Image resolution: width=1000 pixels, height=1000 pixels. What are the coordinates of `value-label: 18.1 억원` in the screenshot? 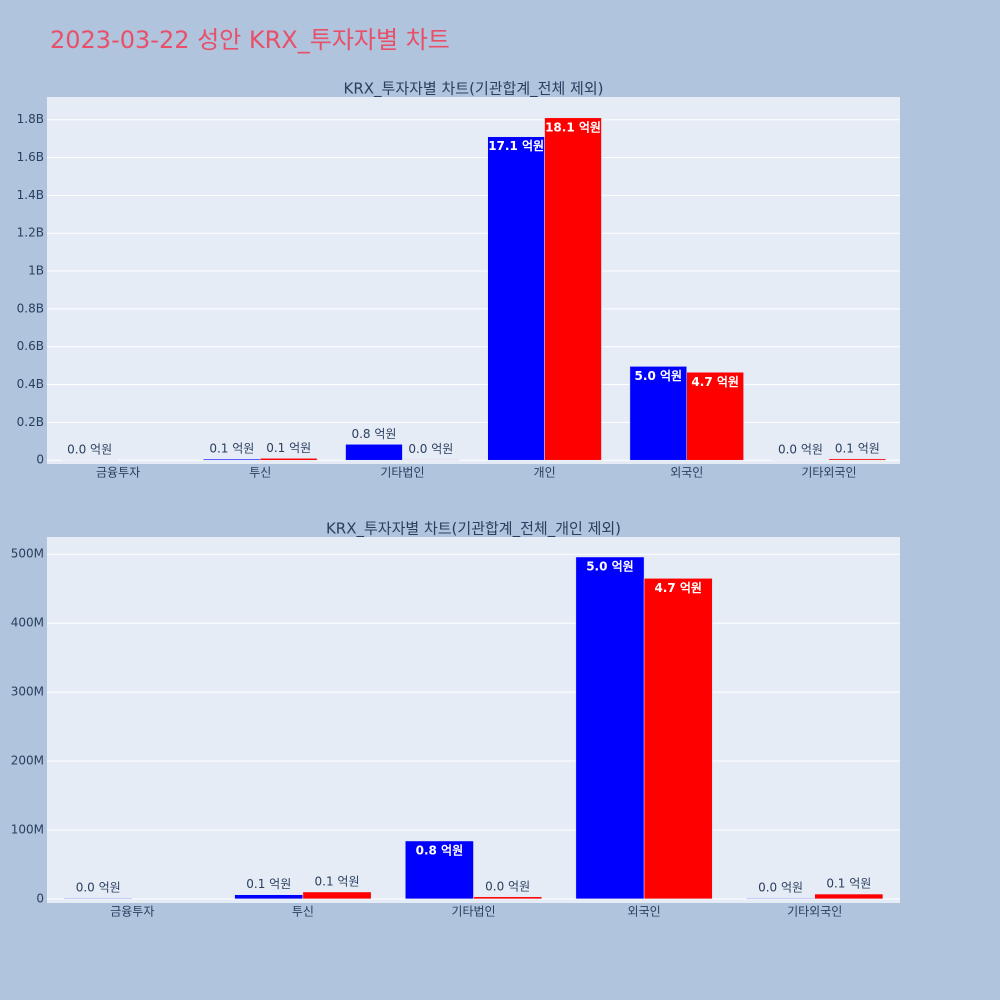 It's located at (573, 127).